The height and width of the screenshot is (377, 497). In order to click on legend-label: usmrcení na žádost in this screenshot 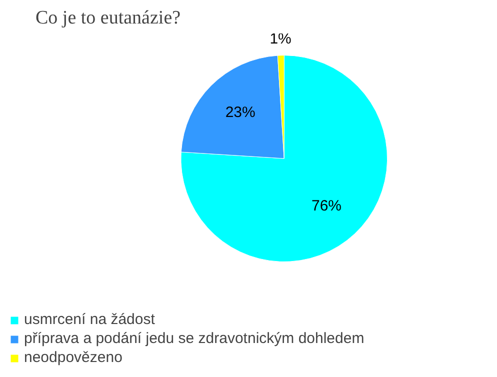, I will do `click(89, 319)`.